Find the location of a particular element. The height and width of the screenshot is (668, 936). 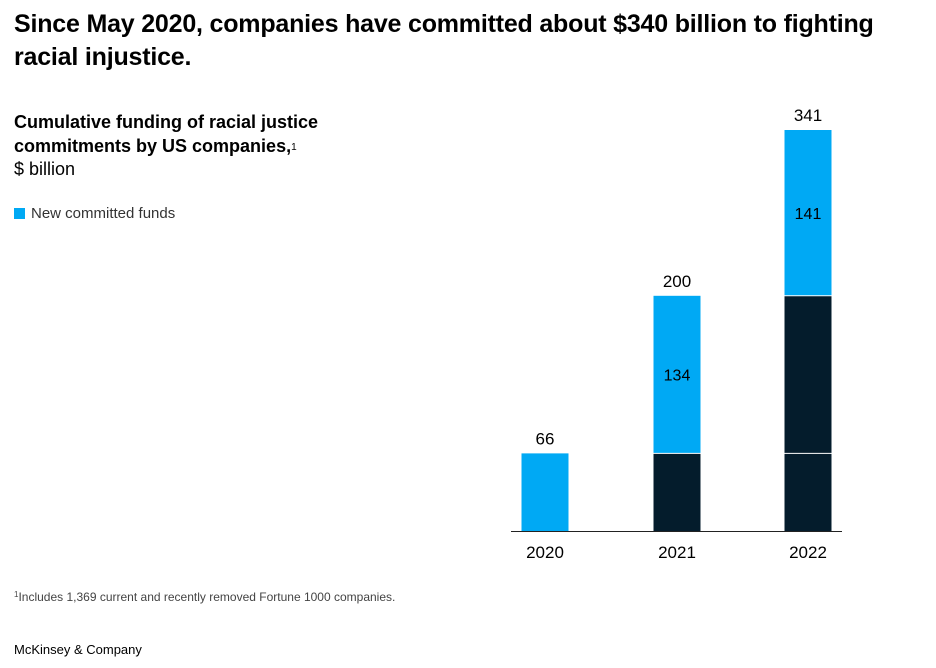

segment-label-2021: 134 is located at coordinates (677, 376).